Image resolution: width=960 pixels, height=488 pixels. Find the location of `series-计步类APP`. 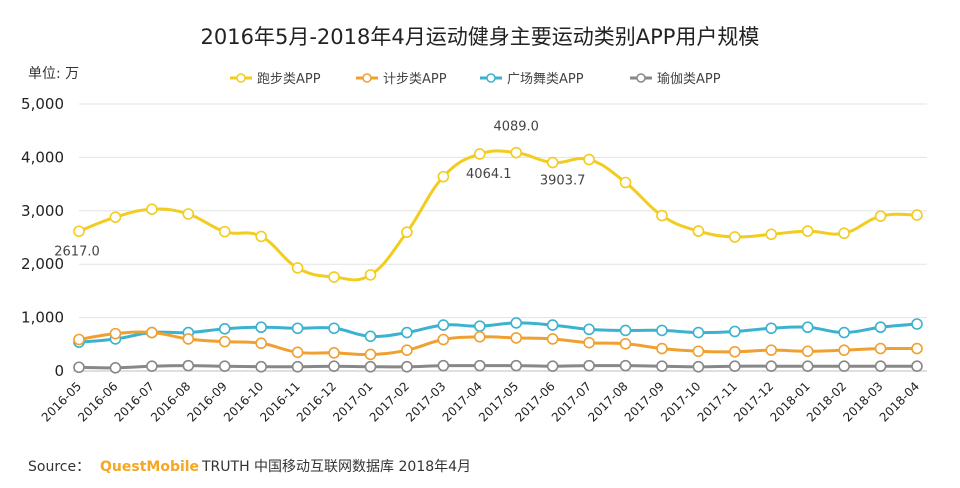

series-计步类APP is located at coordinates (498, 343).